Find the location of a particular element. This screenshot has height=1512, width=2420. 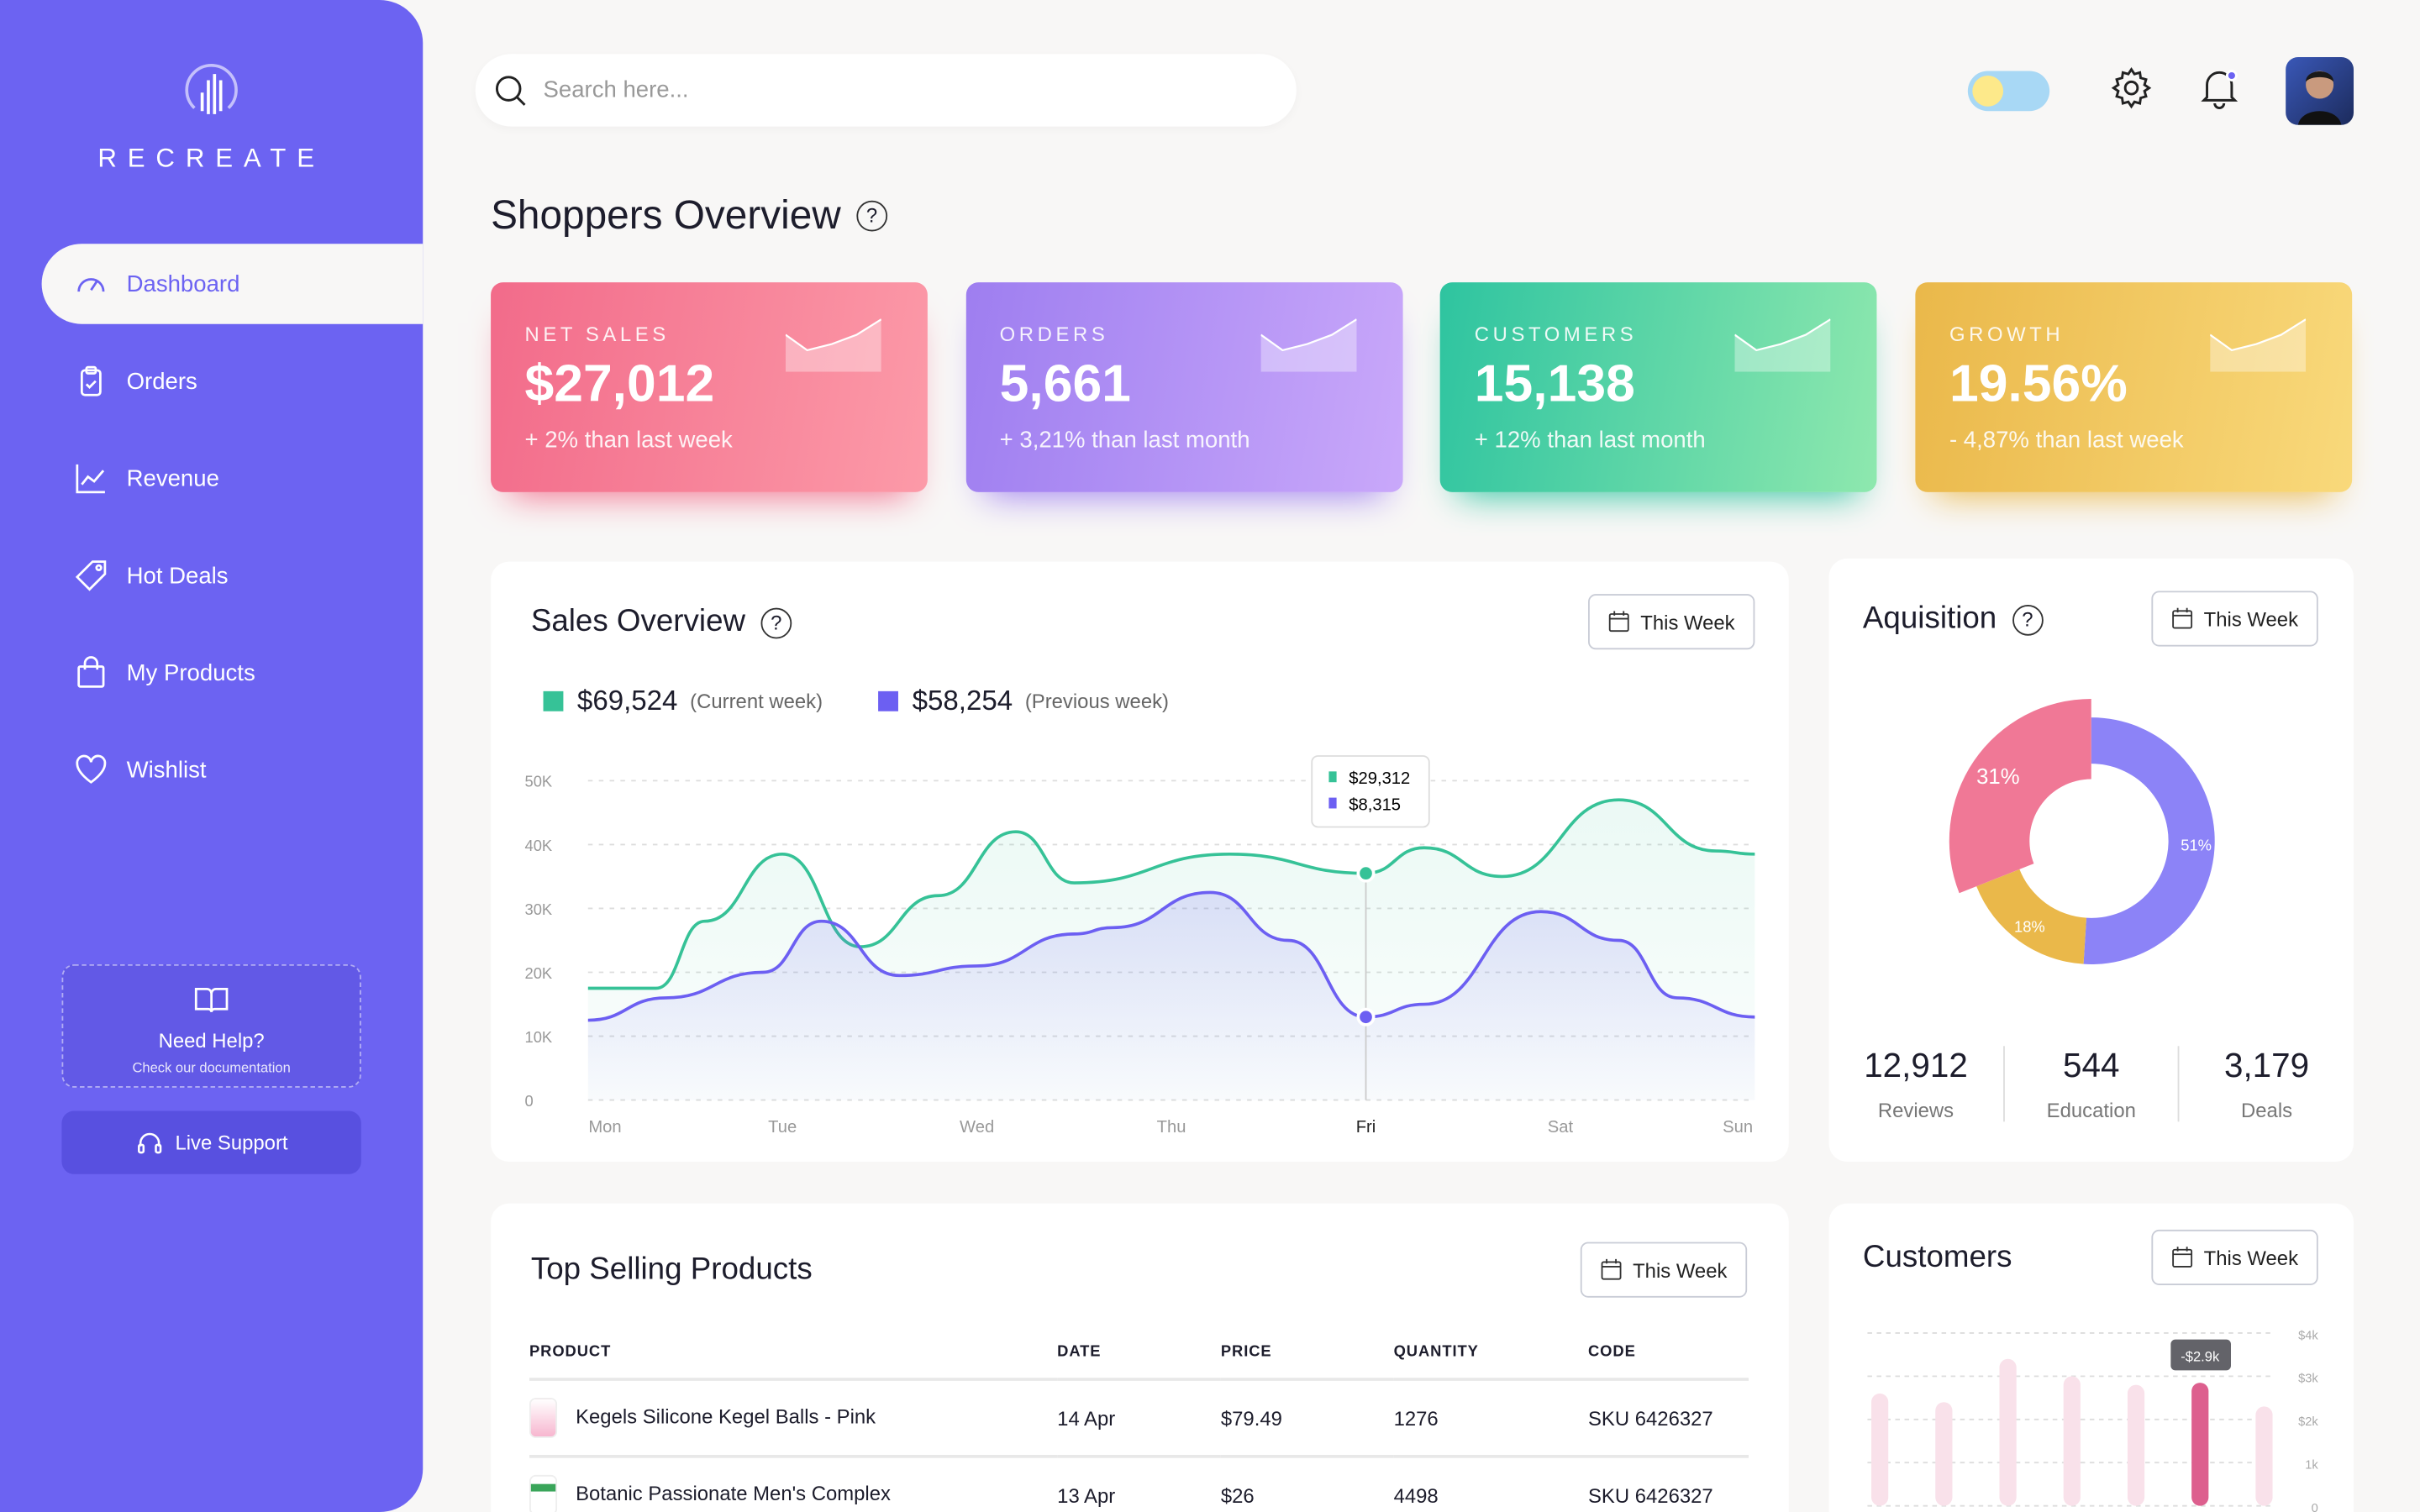

stat-change: - 4,87% than last week is located at coordinates (2066, 440).